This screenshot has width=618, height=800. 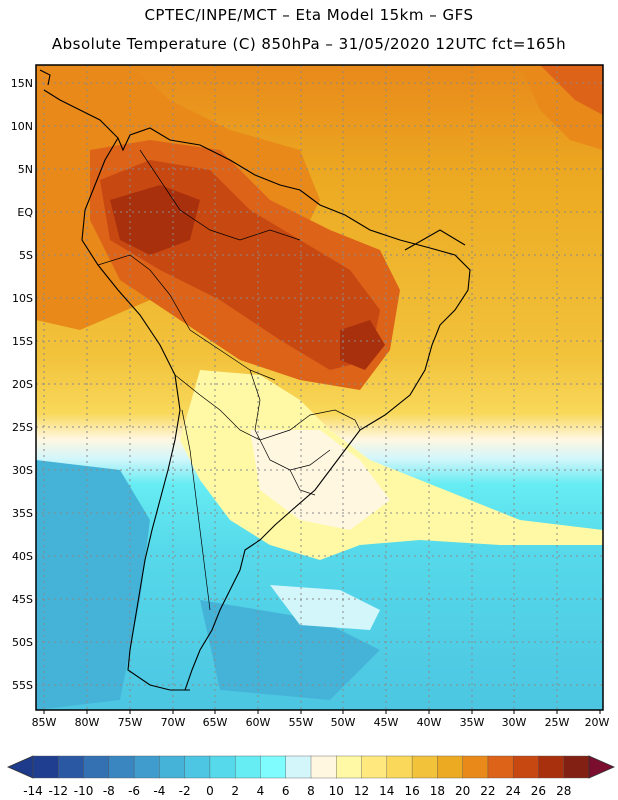 I want to click on colorbar-label: 2, so click(x=235, y=791).